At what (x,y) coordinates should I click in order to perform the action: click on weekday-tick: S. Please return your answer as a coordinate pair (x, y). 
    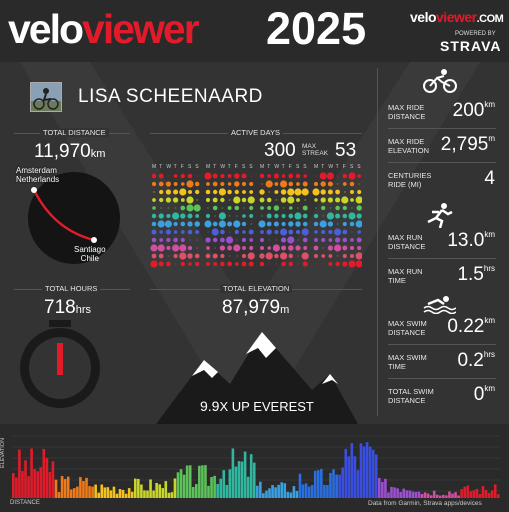
    Looking at the image, I should click on (305, 167).